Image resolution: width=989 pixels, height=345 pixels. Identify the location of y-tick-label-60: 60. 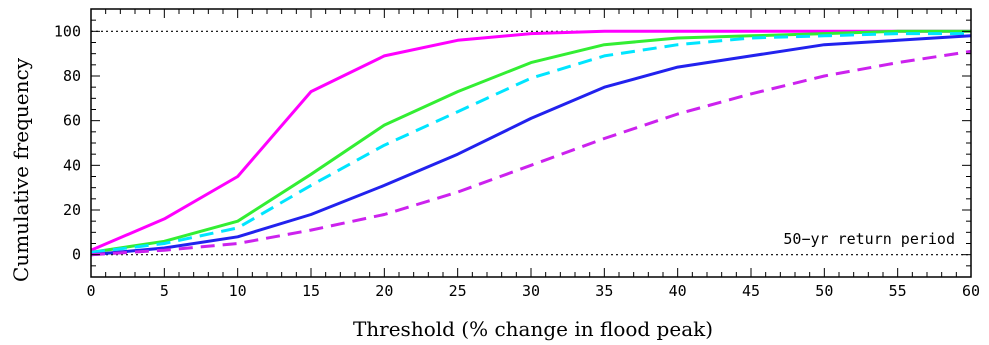
(72, 121).